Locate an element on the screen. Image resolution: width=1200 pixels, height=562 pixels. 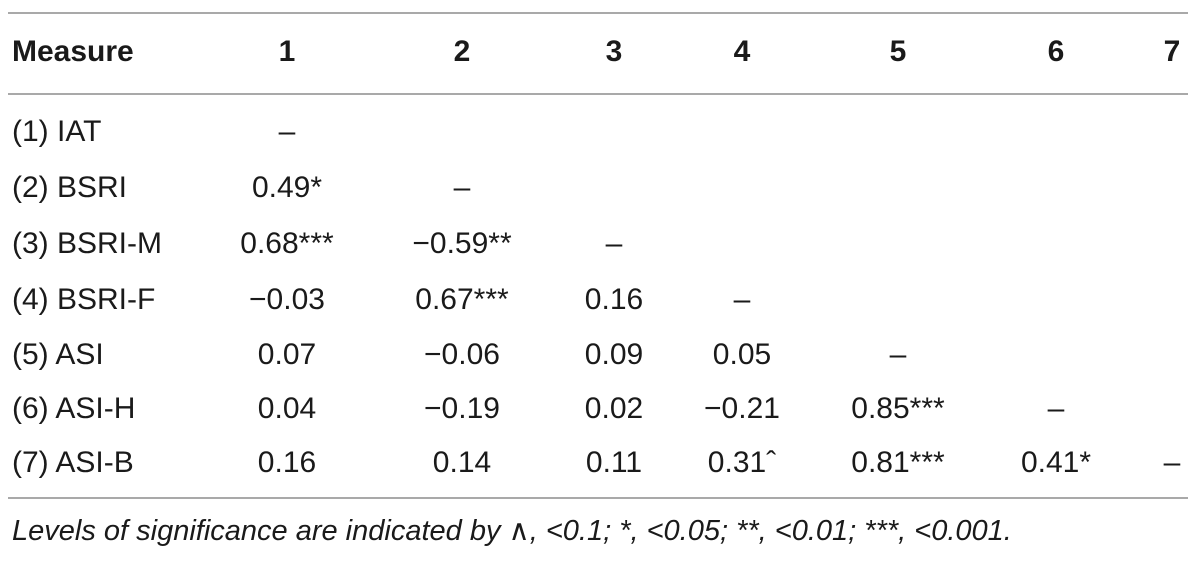
column-header-4: 4 is located at coordinates (742, 51).